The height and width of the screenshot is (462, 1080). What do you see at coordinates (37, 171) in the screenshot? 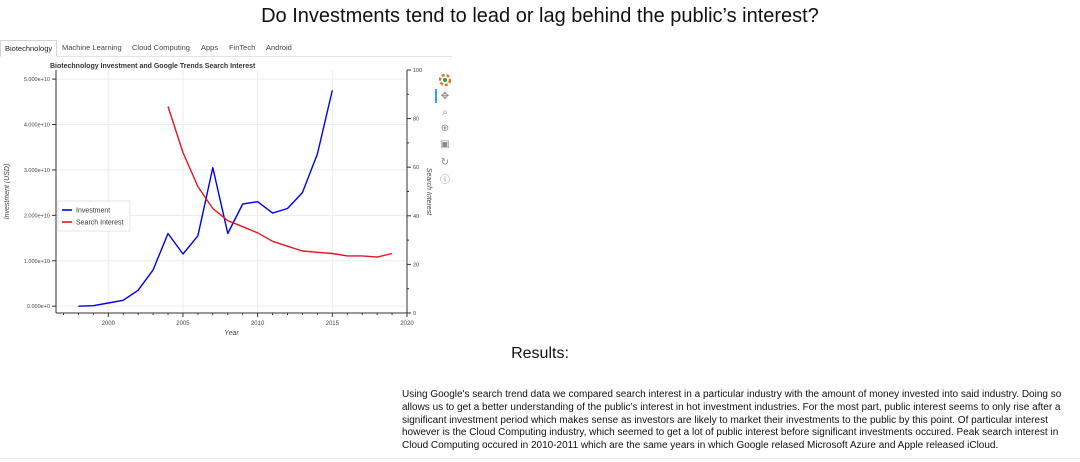
I see `y-tick-label: 3.000e+10` at bounding box center [37, 171].